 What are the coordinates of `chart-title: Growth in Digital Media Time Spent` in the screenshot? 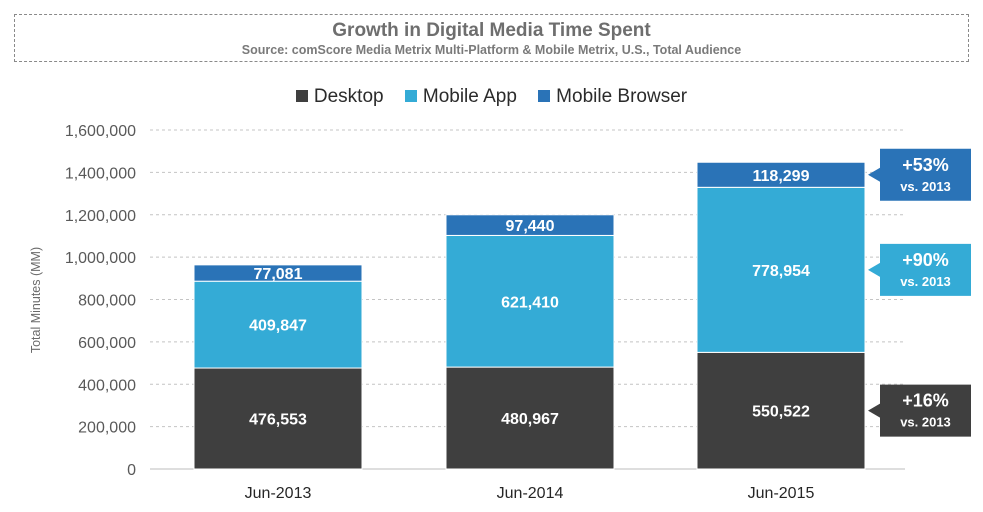 It's located at (491, 30).